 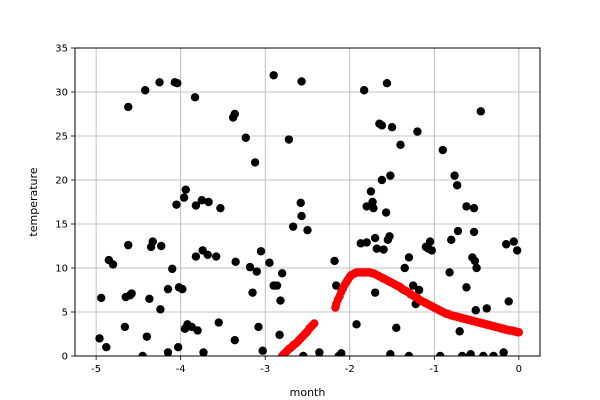 What do you see at coordinates (61, 49) in the screenshot?
I see `y-tick-label: 35` at bounding box center [61, 49].